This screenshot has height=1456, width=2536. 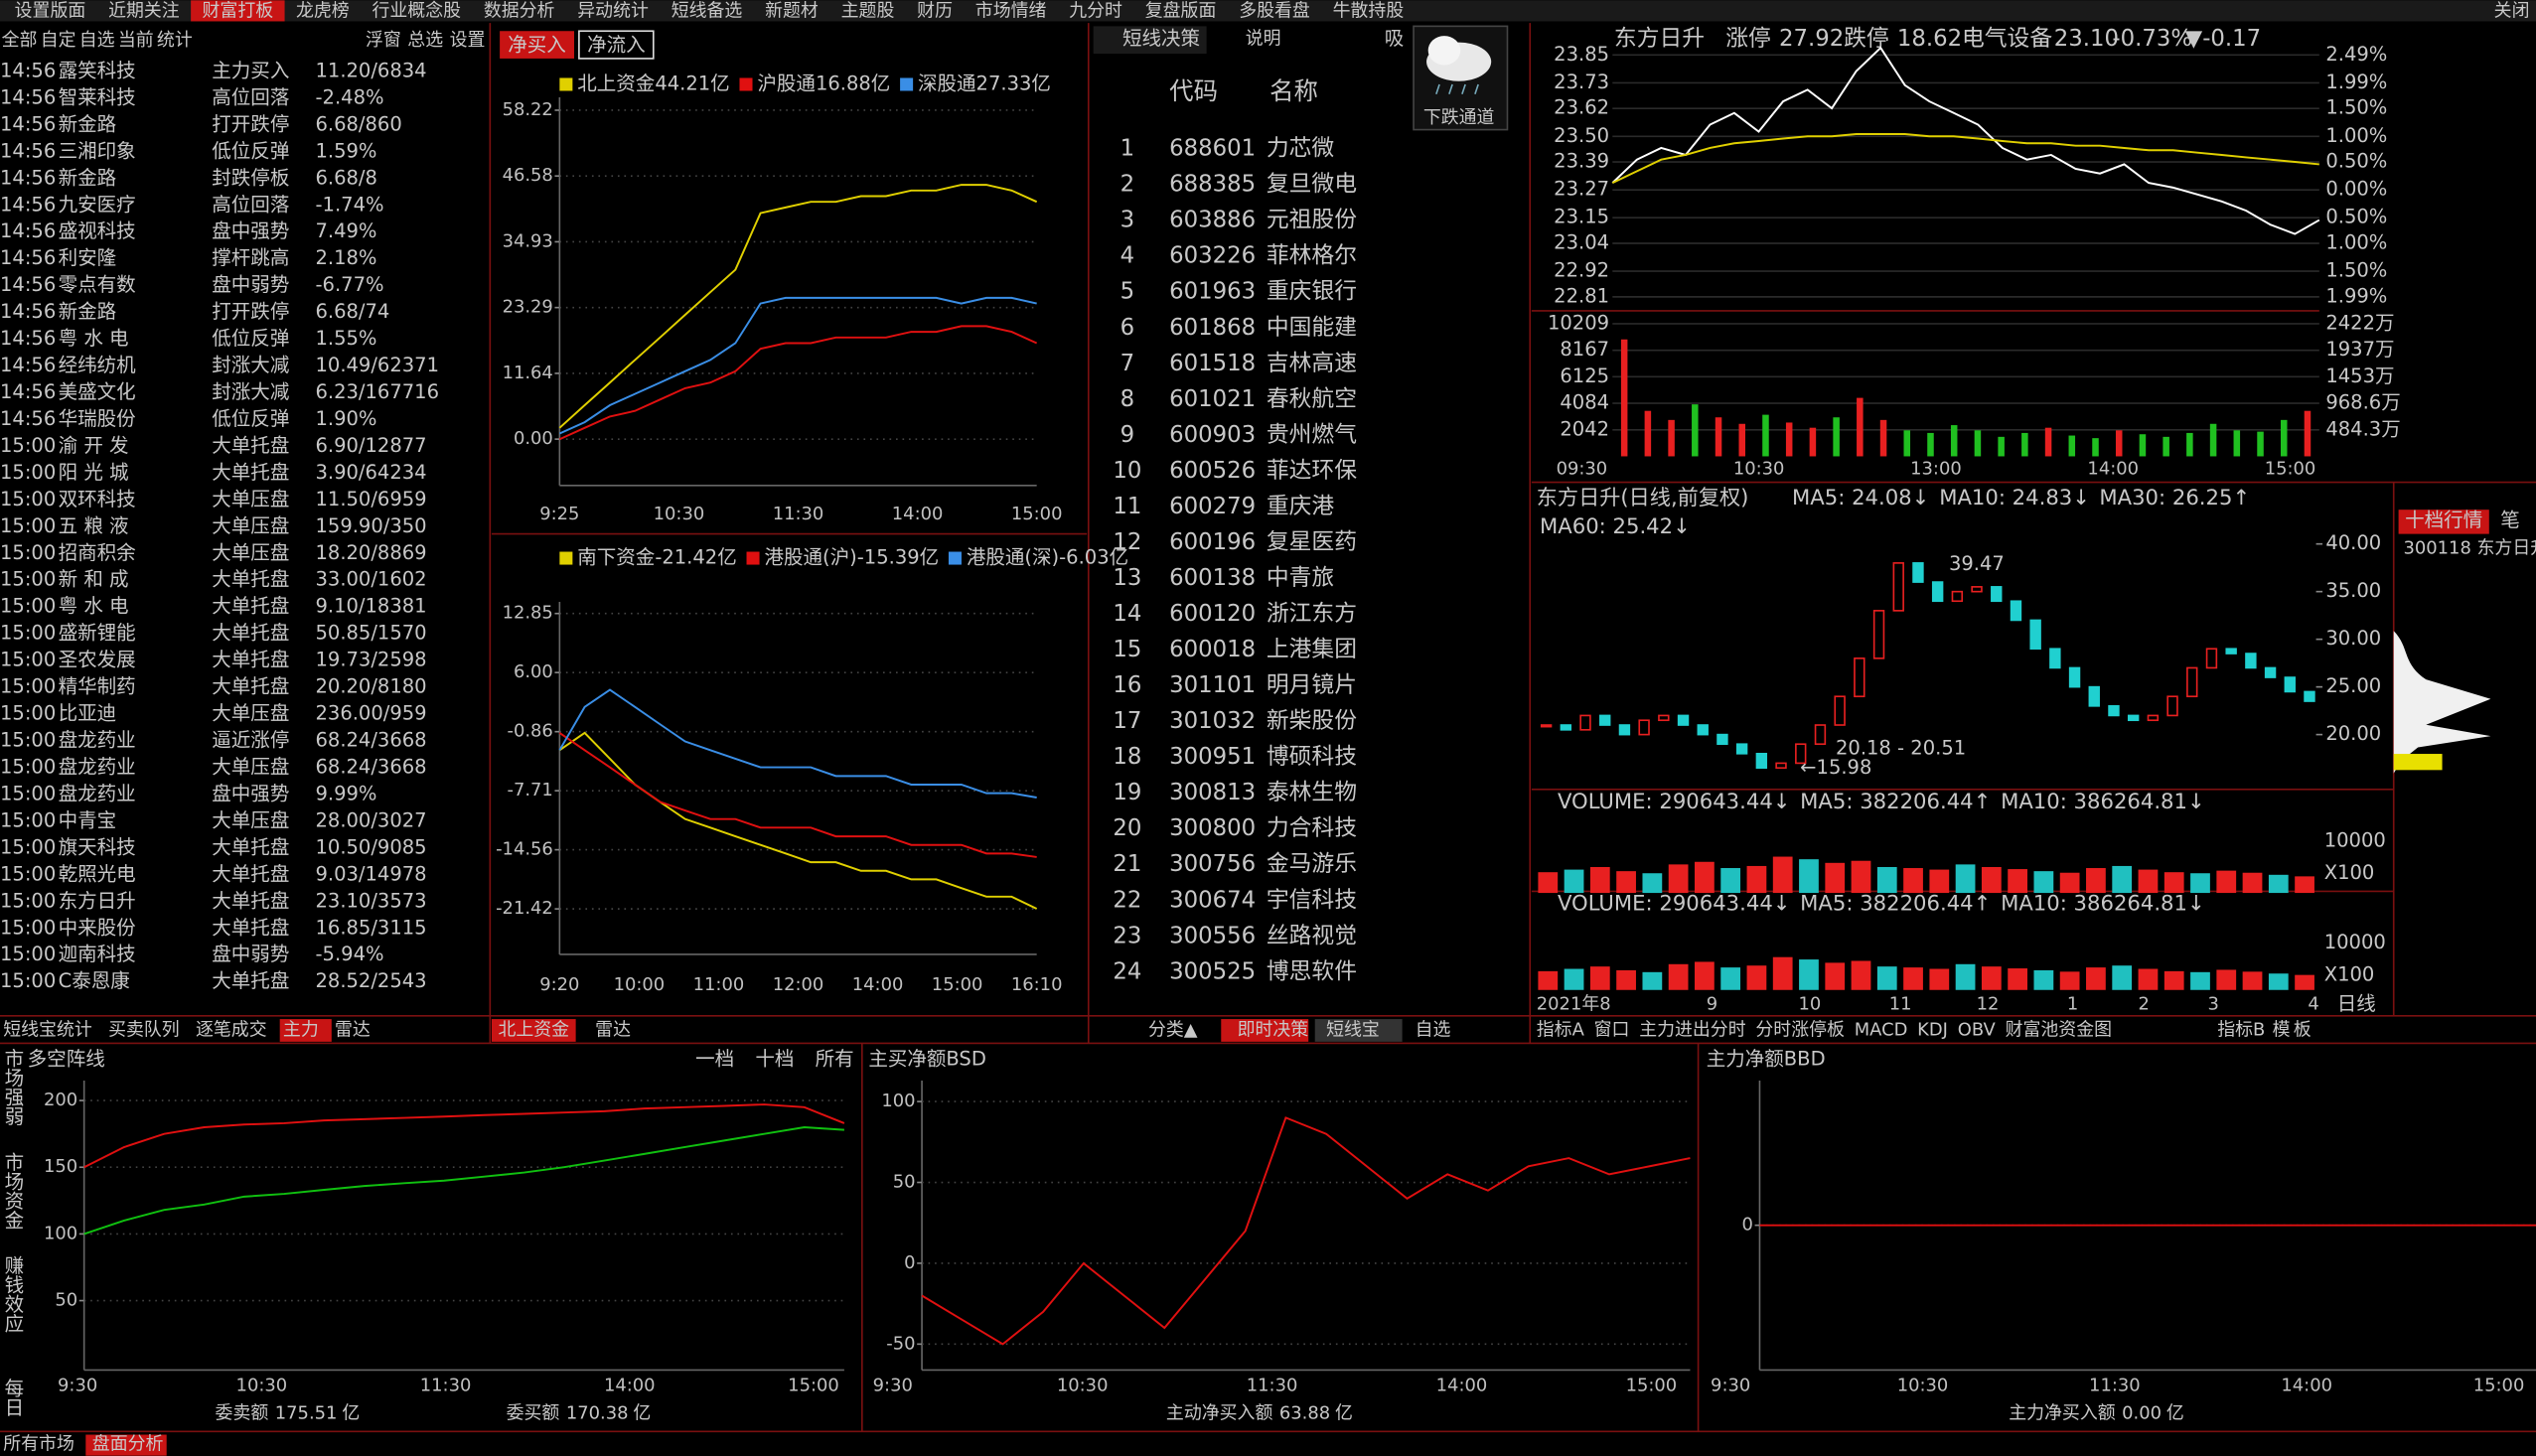 What do you see at coordinates (1212, 292) in the screenshot?
I see `stock-code: 601963` at bounding box center [1212, 292].